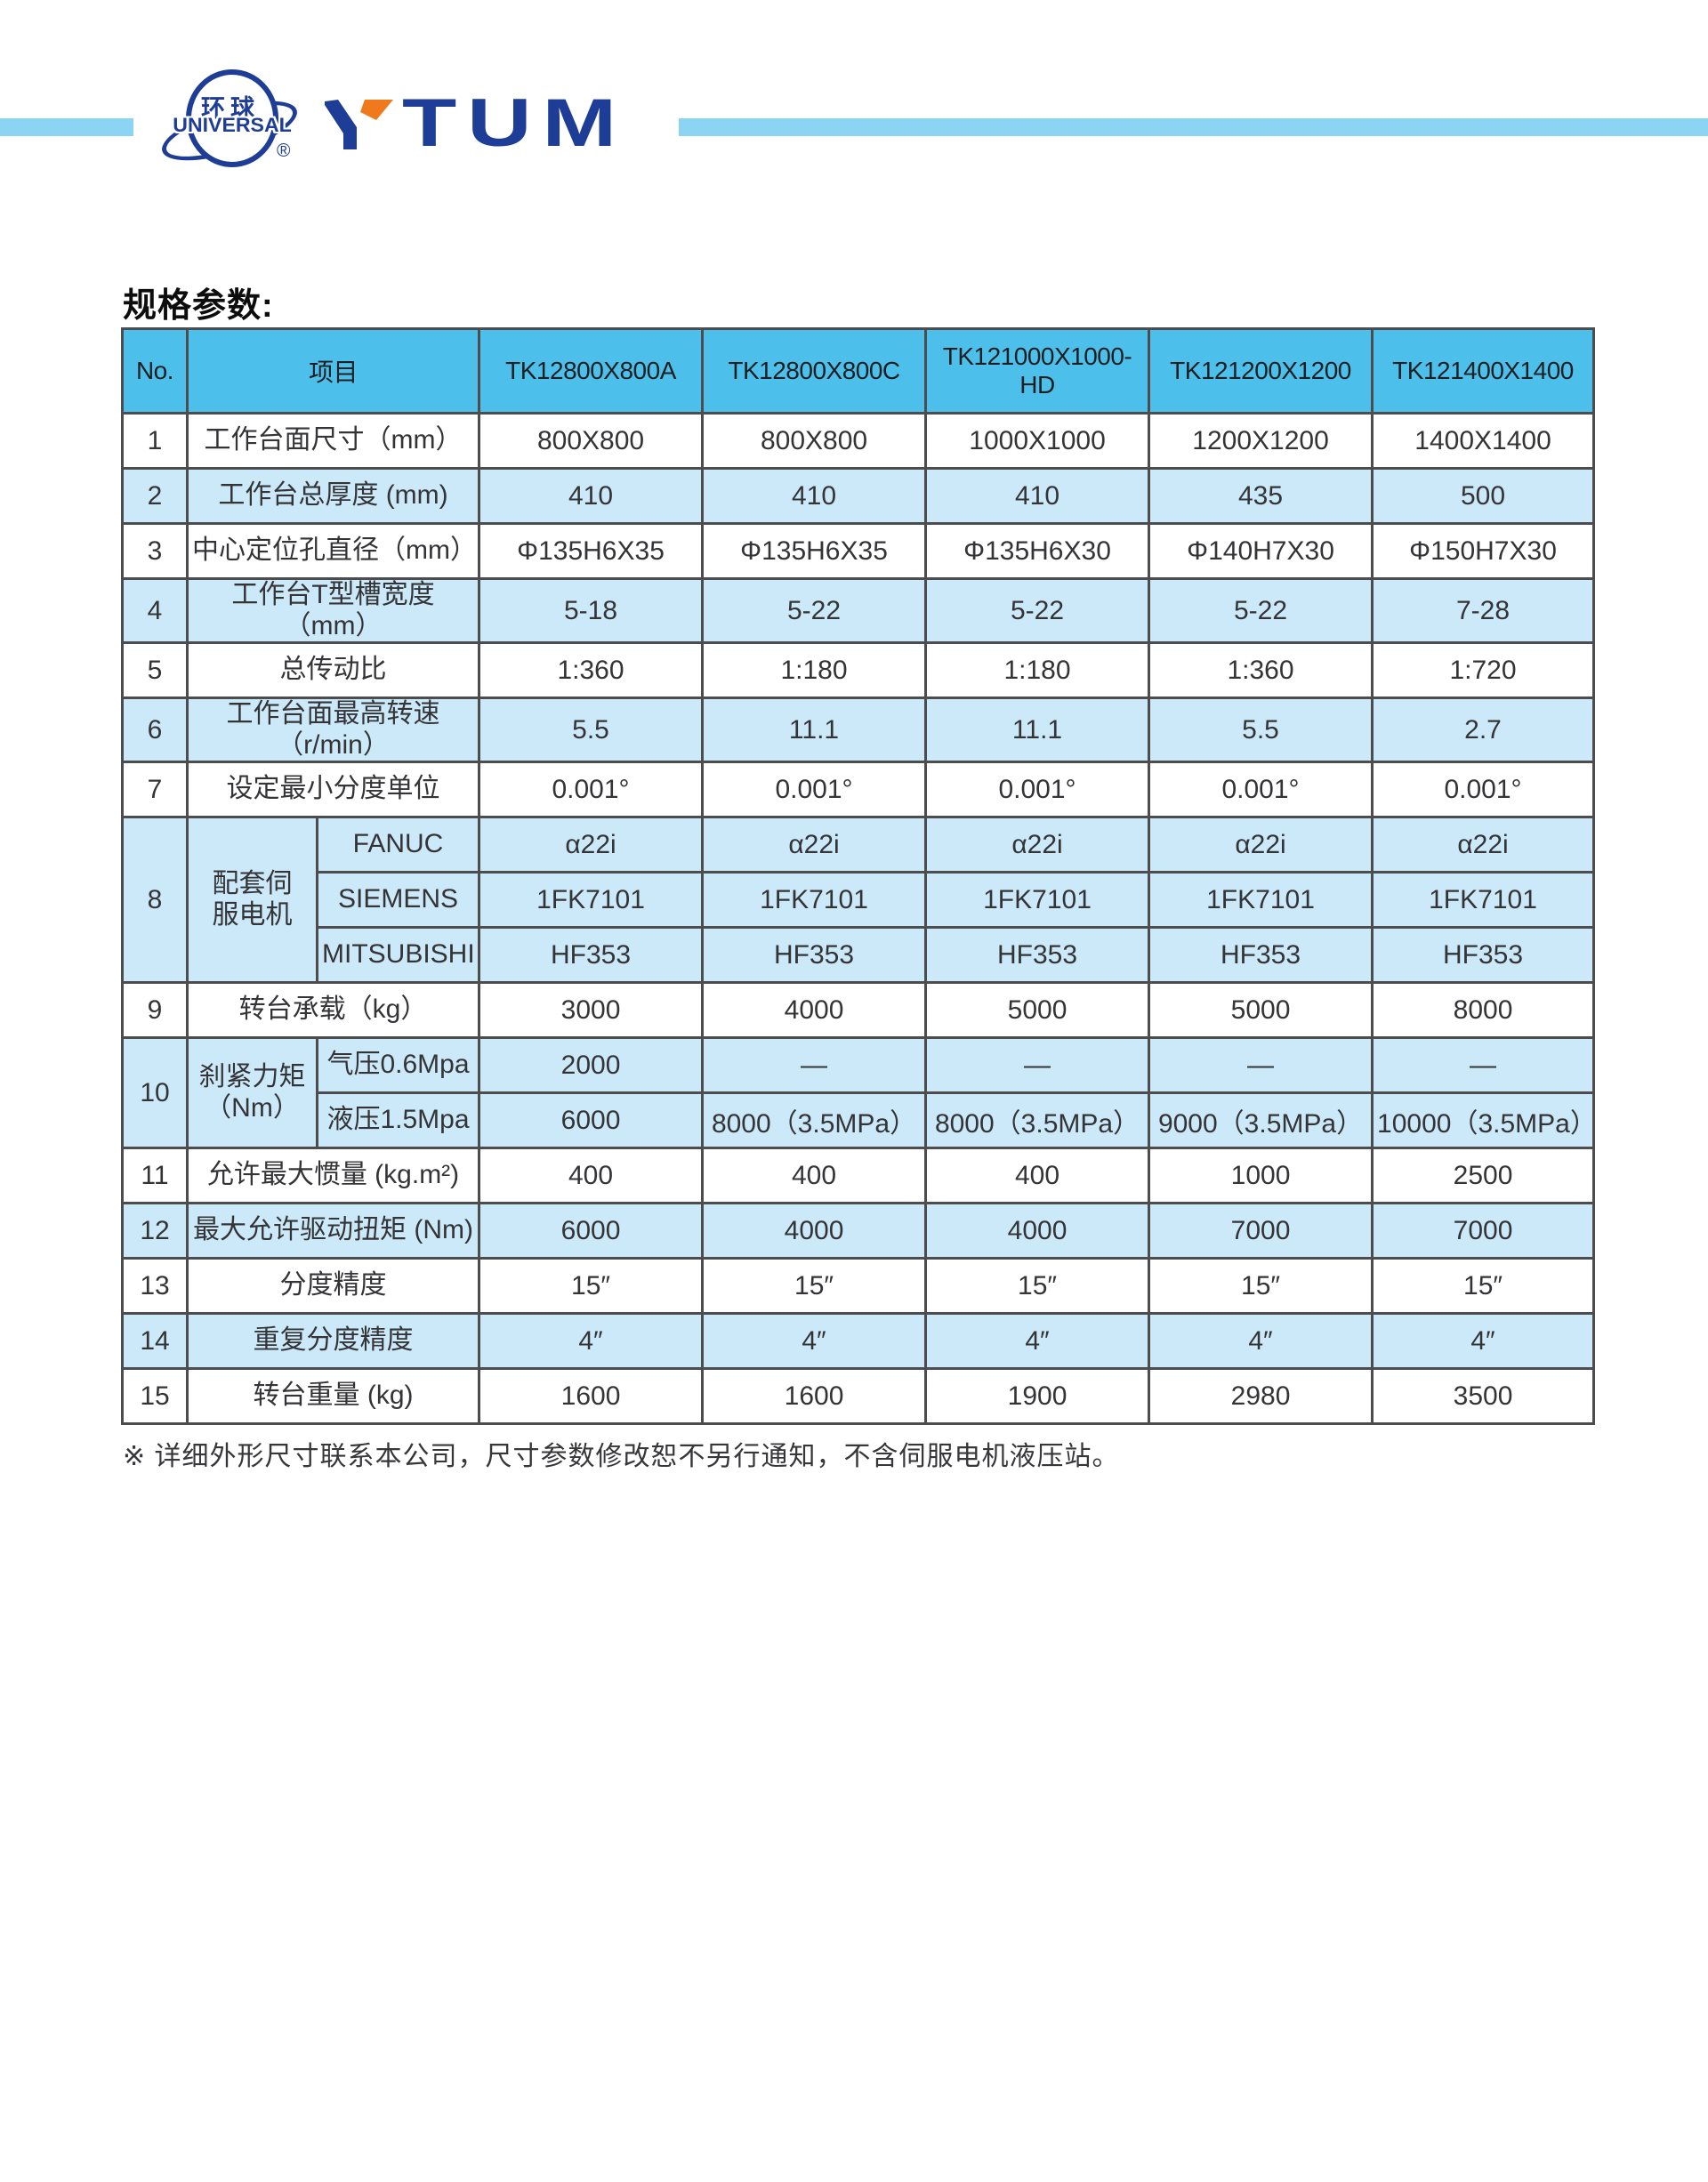  What do you see at coordinates (333, 670) in the screenshot?
I see `row-label-cell: 总传动比` at bounding box center [333, 670].